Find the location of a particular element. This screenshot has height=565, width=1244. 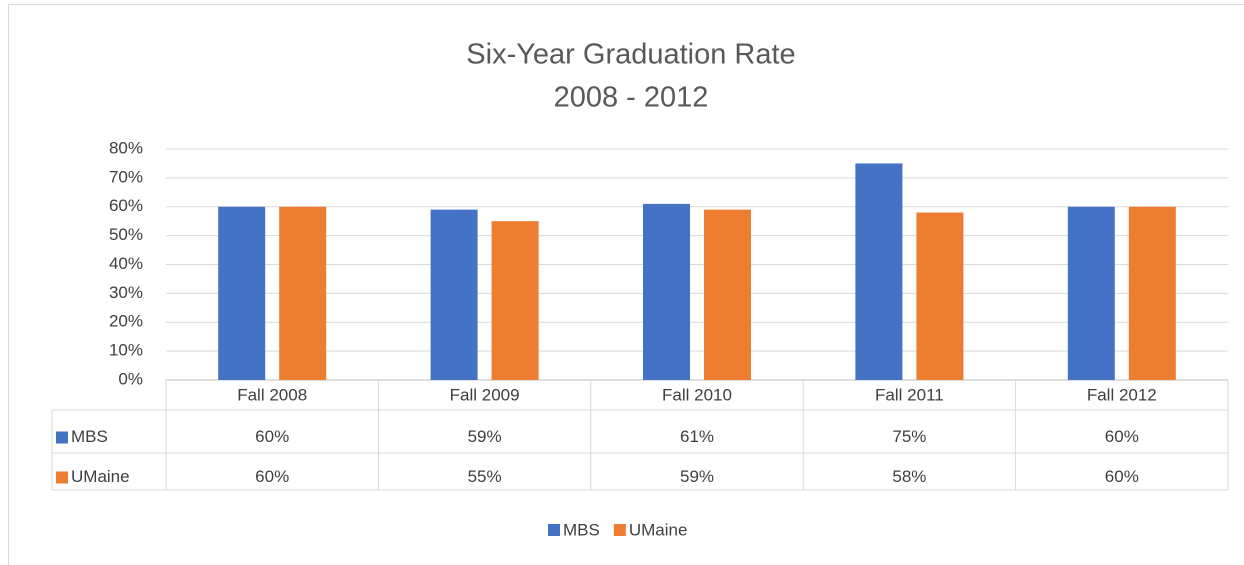

table-cell: 61% is located at coordinates (697, 436).